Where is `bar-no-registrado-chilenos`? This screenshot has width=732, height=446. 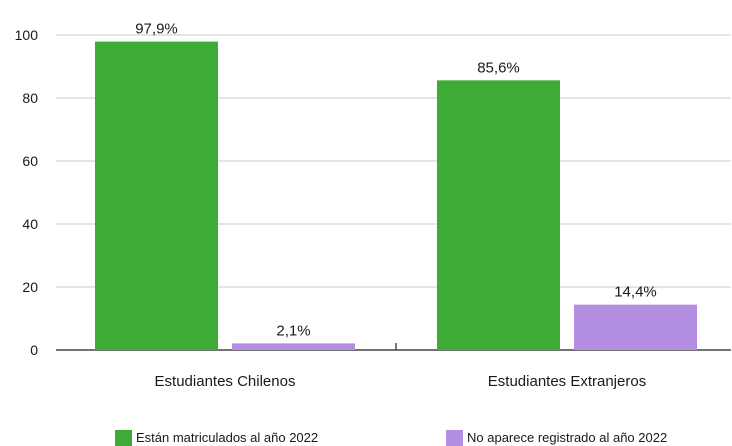
bar-no-registrado-chilenos is located at coordinates (293, 346).